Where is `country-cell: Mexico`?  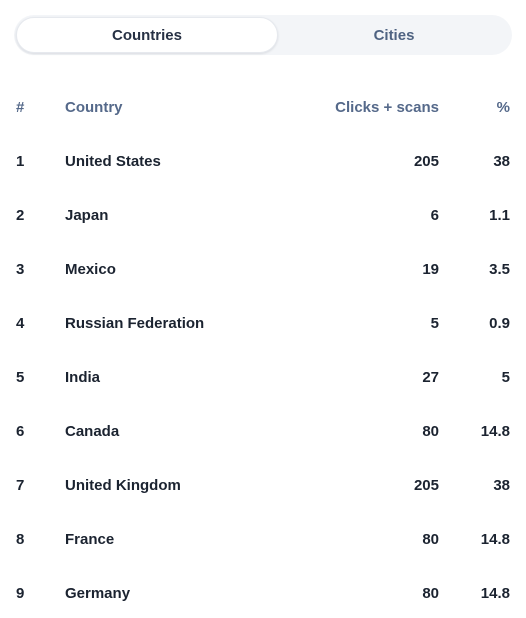 country-cell: Mexico is located at coordinates (90, 269).